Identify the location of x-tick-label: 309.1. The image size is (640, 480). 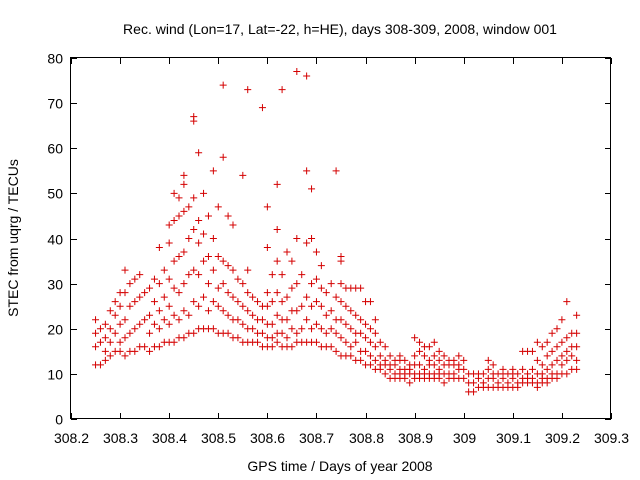
(513, 438).